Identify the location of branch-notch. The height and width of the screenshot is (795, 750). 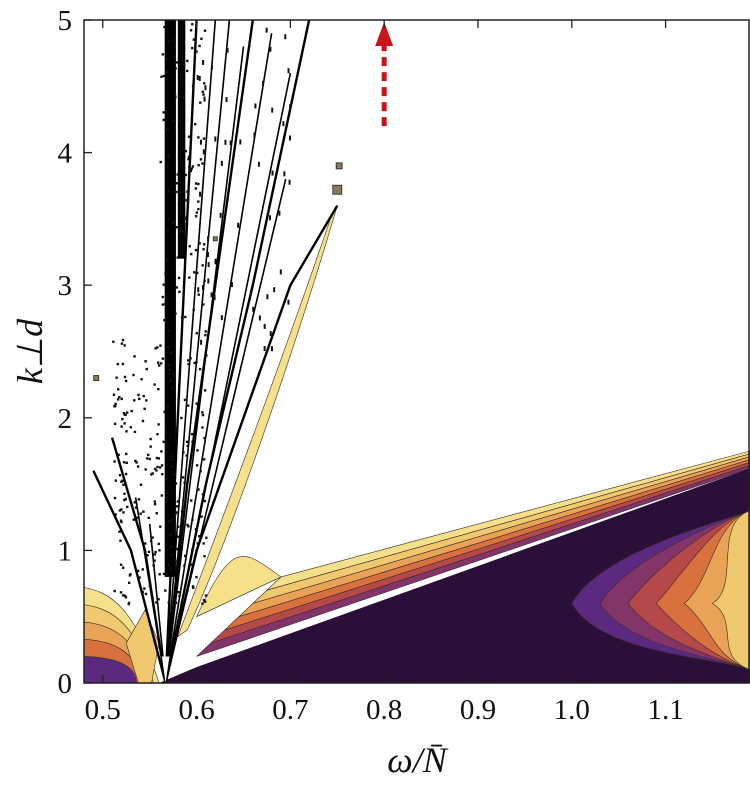
(165, 669).